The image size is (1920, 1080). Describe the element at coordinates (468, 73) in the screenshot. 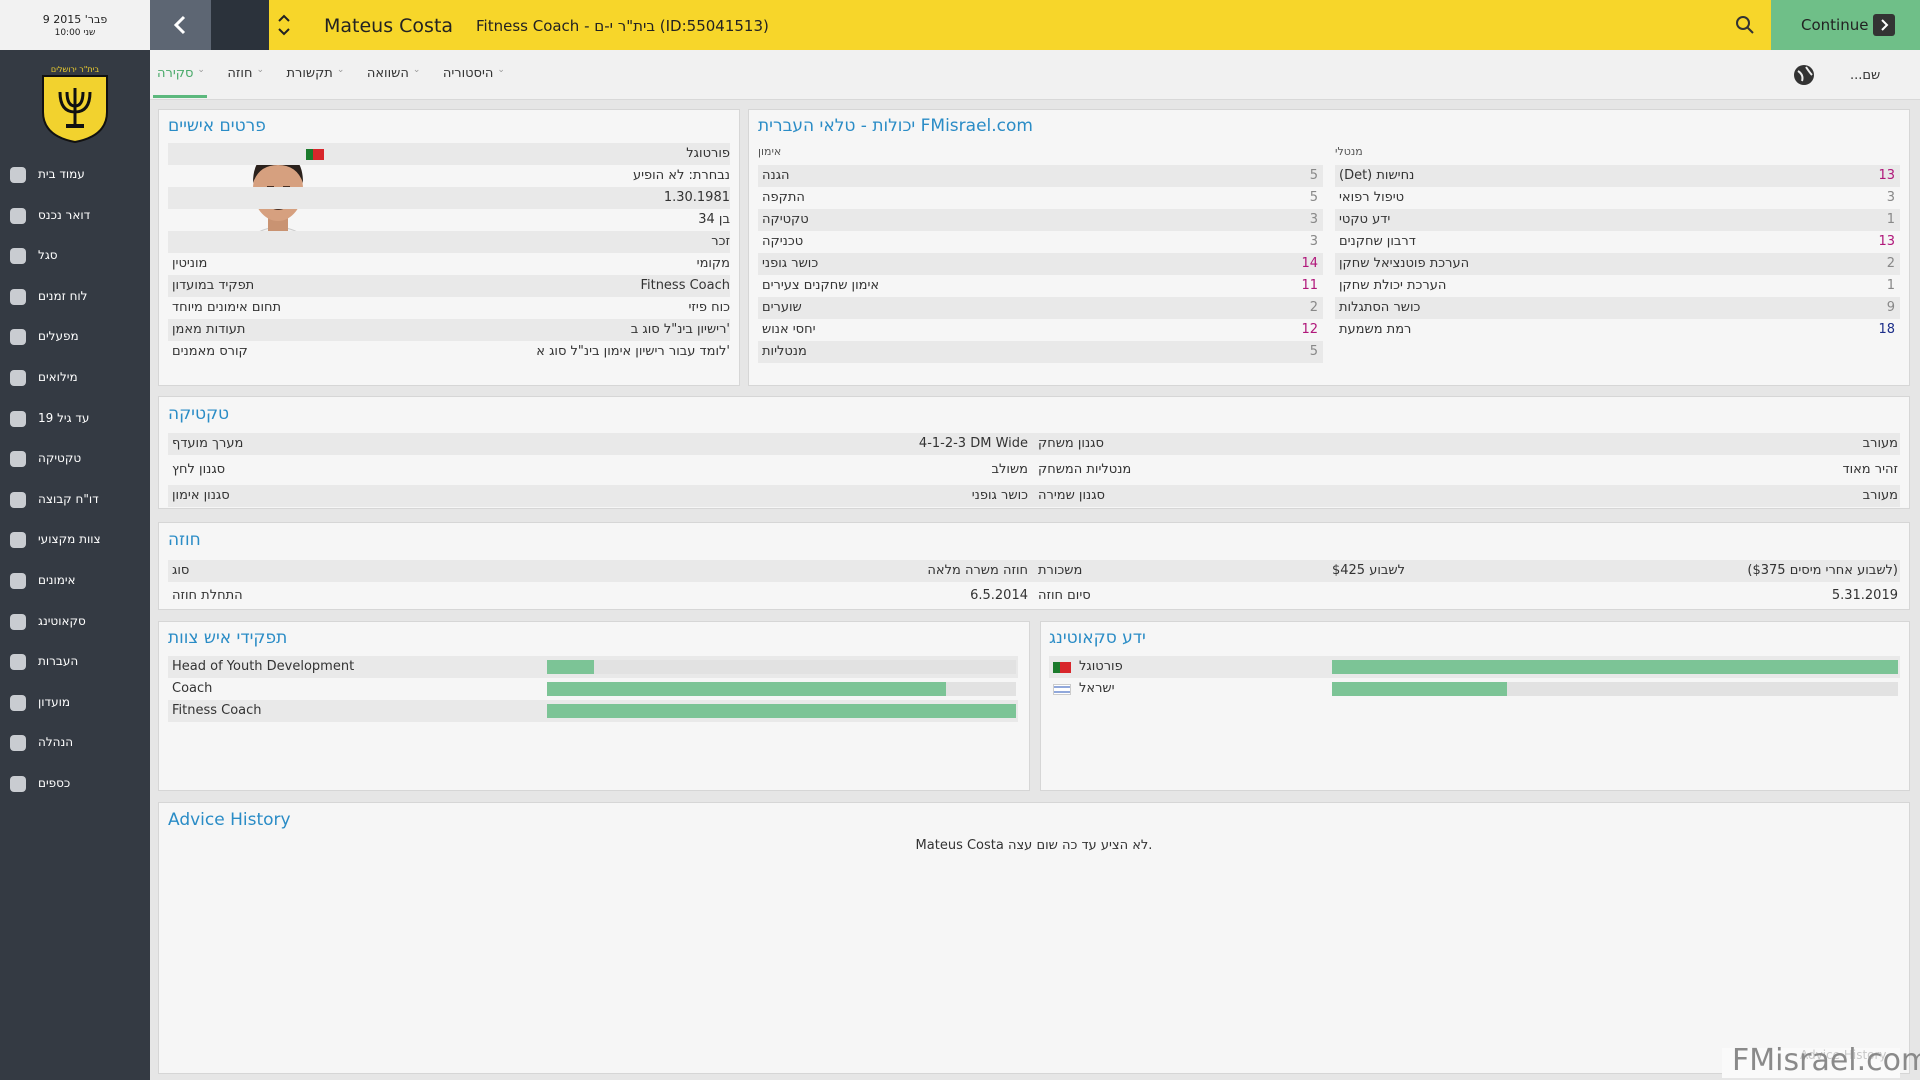

I see `tab: היסטוריה` at that location.